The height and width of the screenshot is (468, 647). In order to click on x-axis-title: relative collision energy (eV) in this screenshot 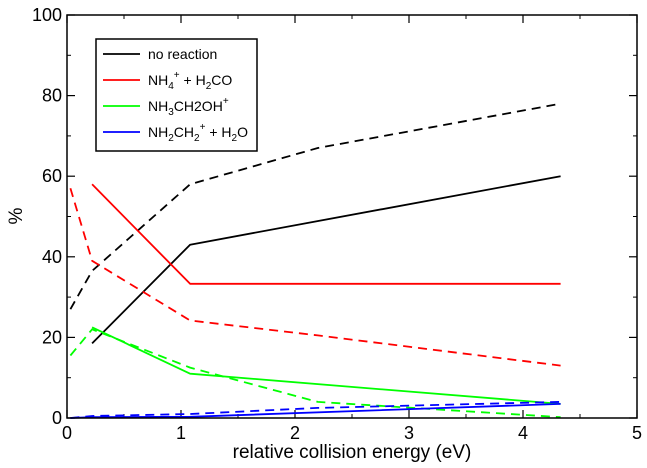, I will do `click(352, 452)`.